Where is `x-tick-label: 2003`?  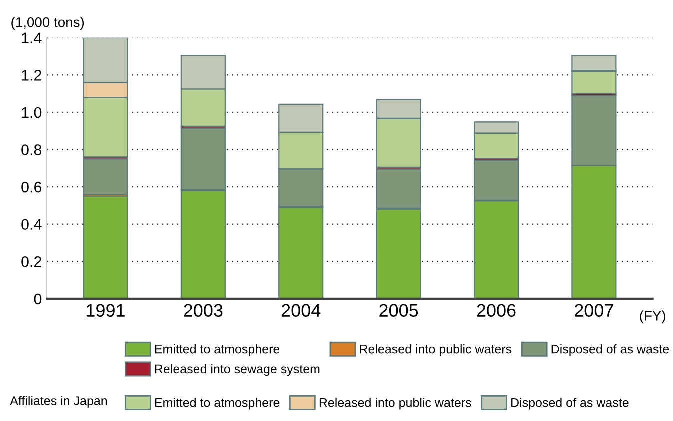
x-tick-label: 2003 is located at coordinates (203, 311).